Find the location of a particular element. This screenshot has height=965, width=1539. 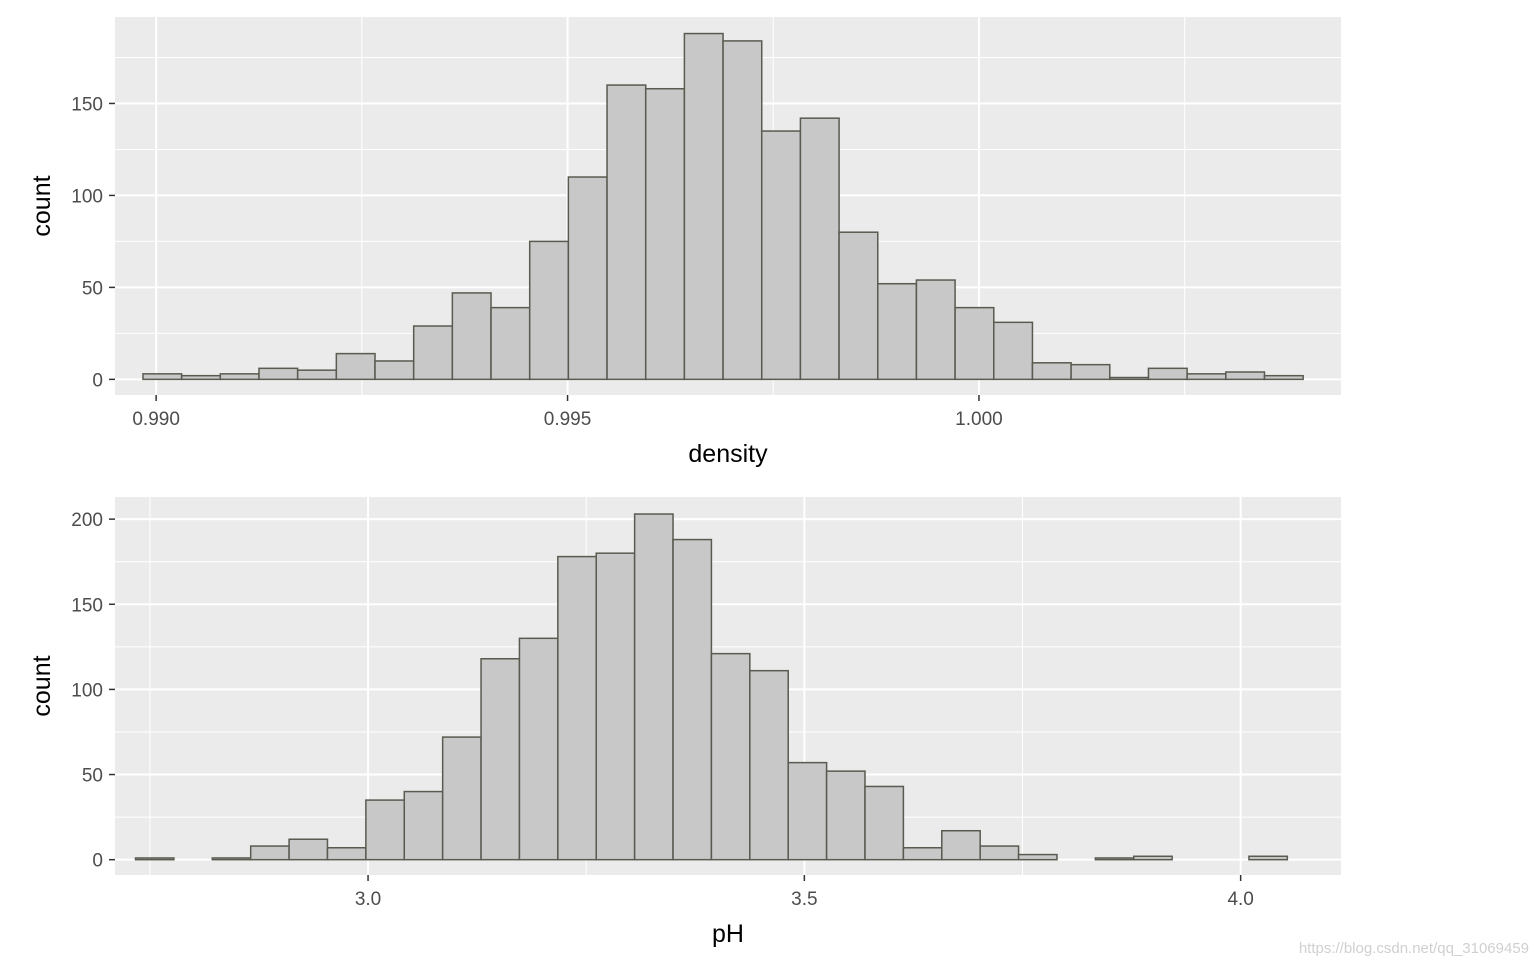

density-x-axis-title: density is located at coordinates (728, 454).